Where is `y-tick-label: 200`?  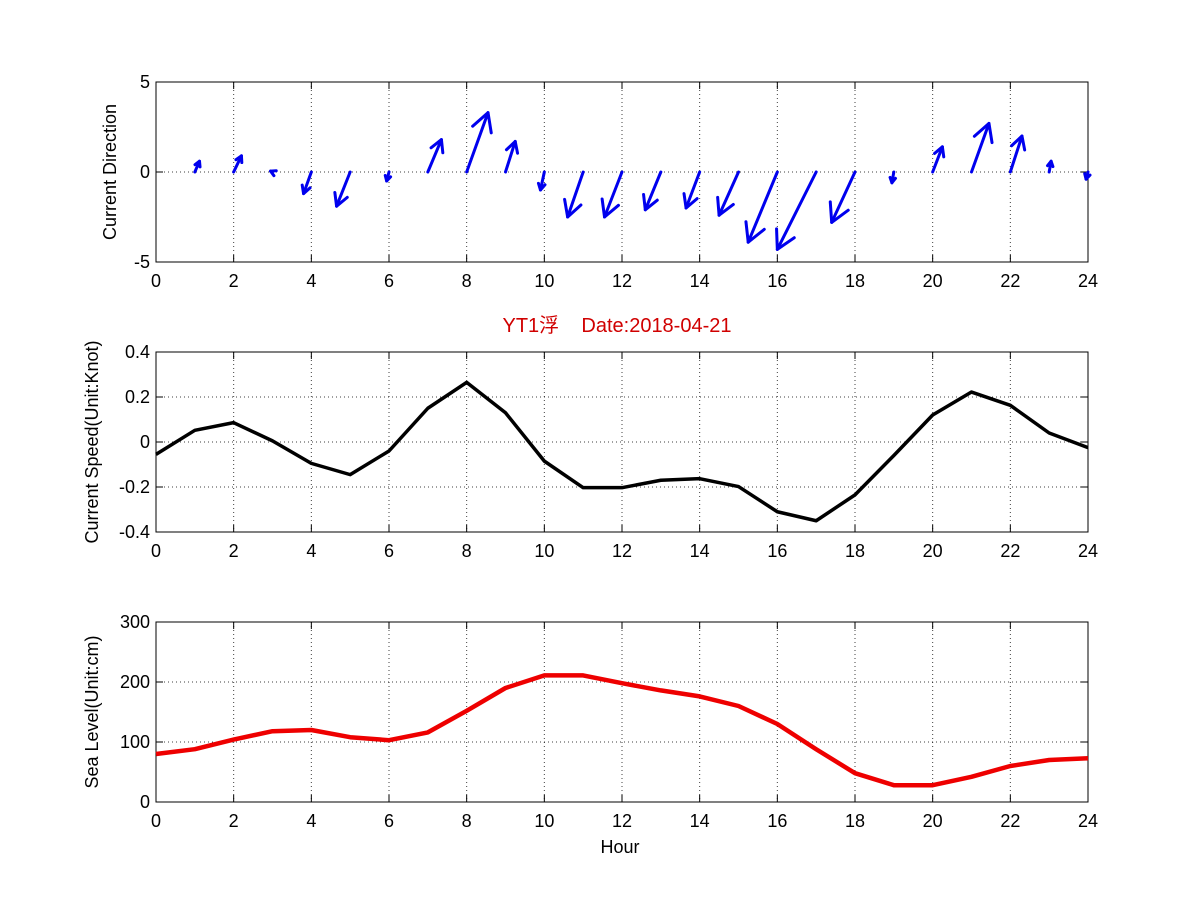 y-tick-label: 200 is located at coordinates (135, 682).